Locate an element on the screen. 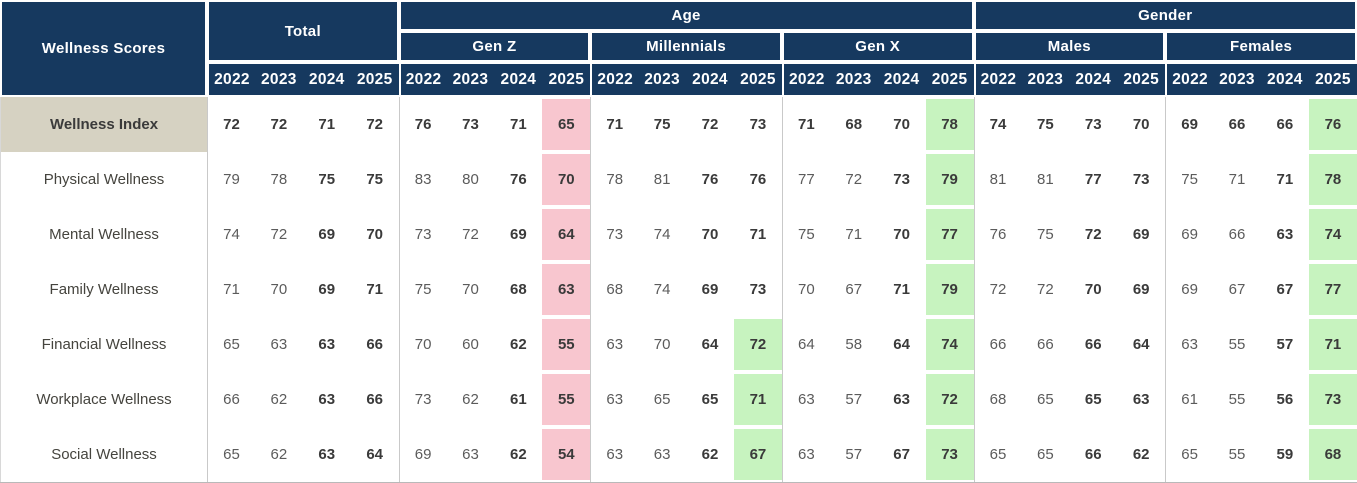 The image size is (1357, 483). top-group-header: Gender is located at coordinates (1165, 15).